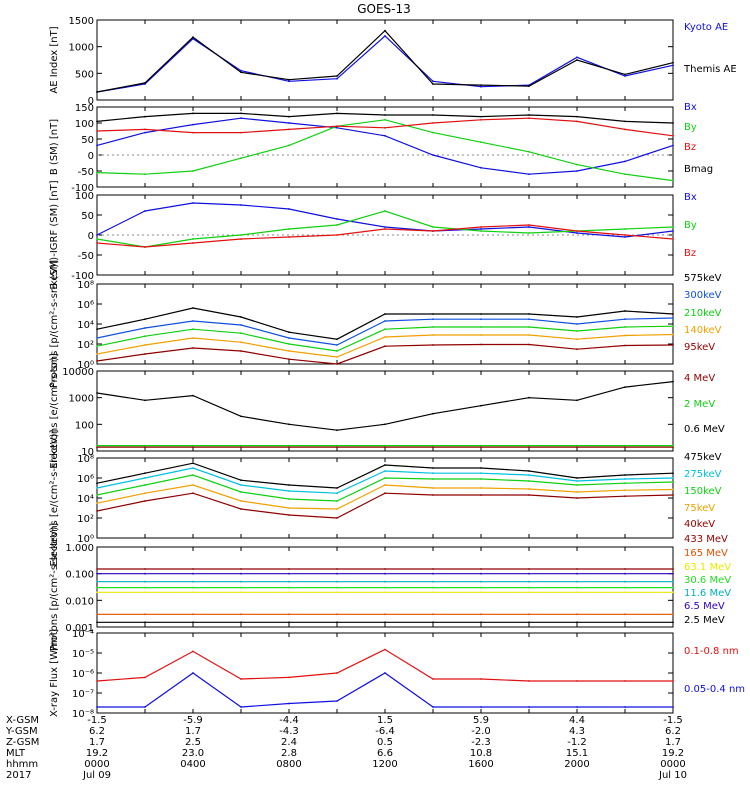 The image size is (750, 800). I want to click on y-tick-label: 10⁻⁸, so click(83, 714).